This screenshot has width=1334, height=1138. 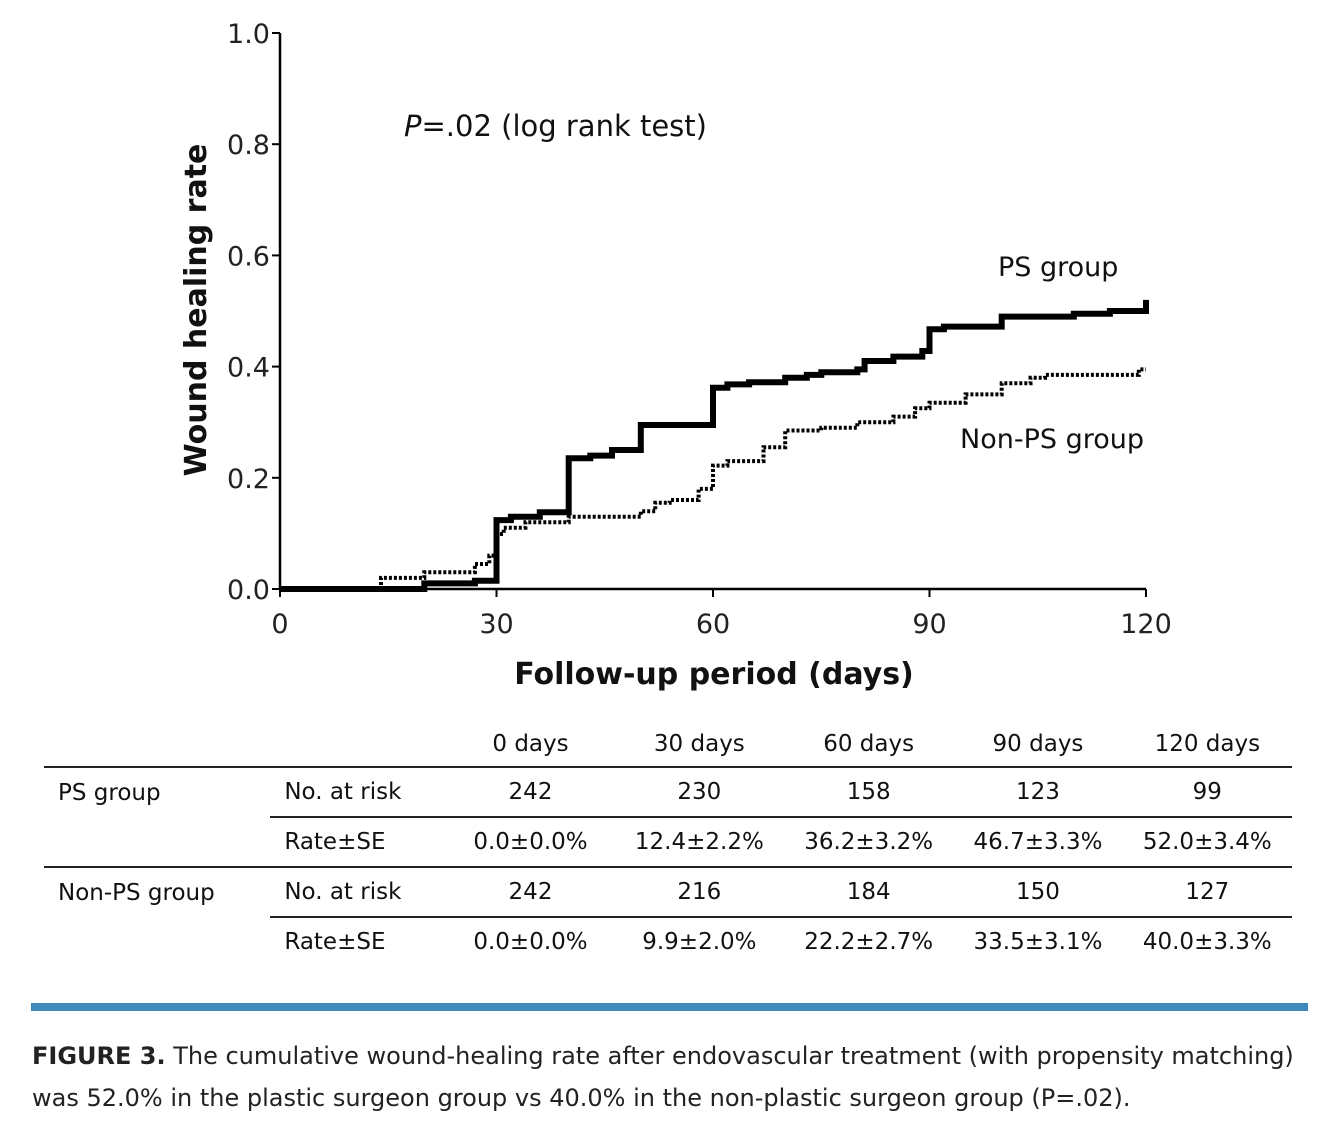 I want to click on table-cell: 33.5±3.1%, so click(x=1038, y=941).